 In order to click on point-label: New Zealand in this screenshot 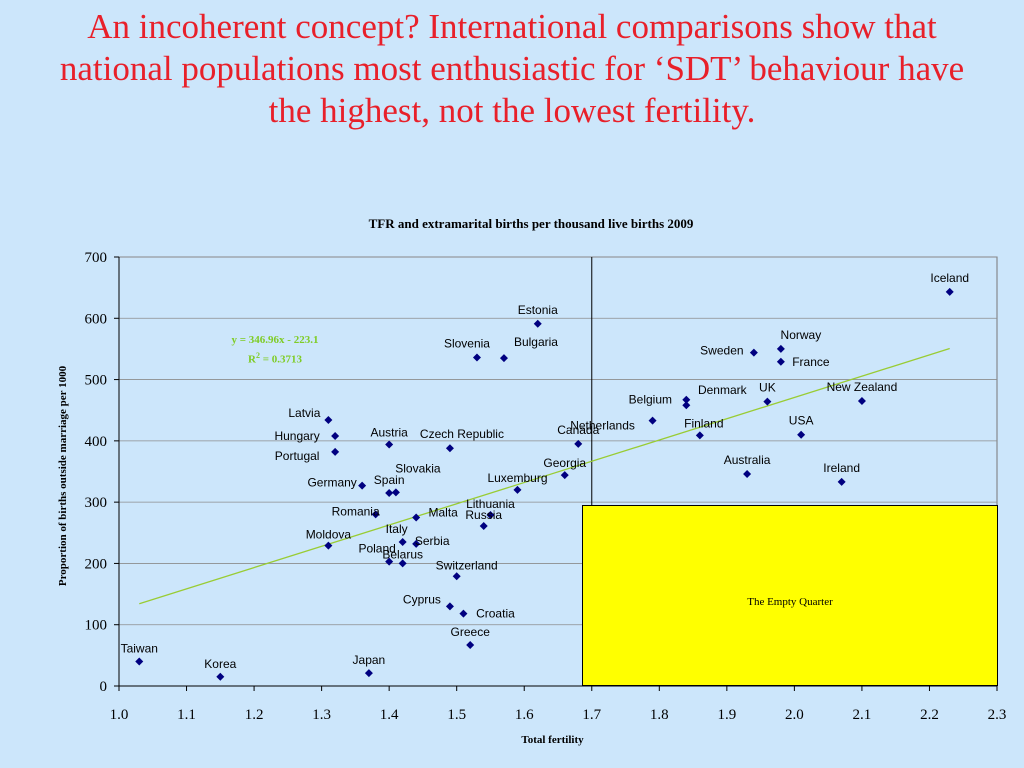, I will do `click(862, 387)`.